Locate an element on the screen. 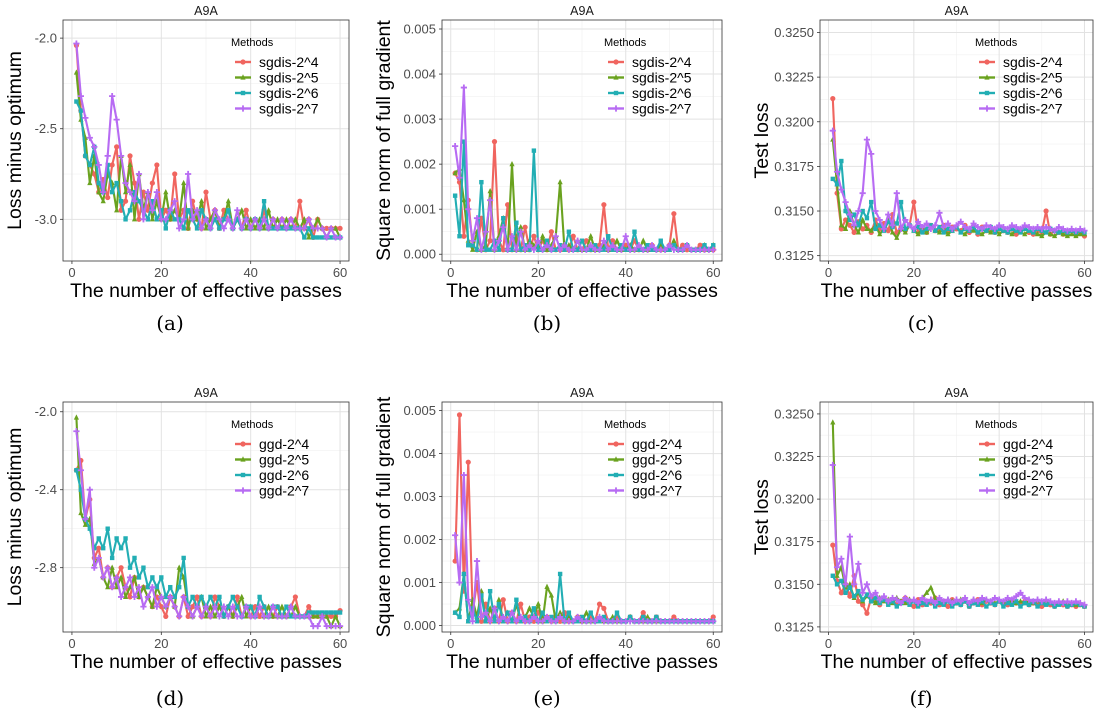 The height and width of the screenshot is (719, 1103). legend-label: ggd-2^5 is located at coordinates (657, 460).